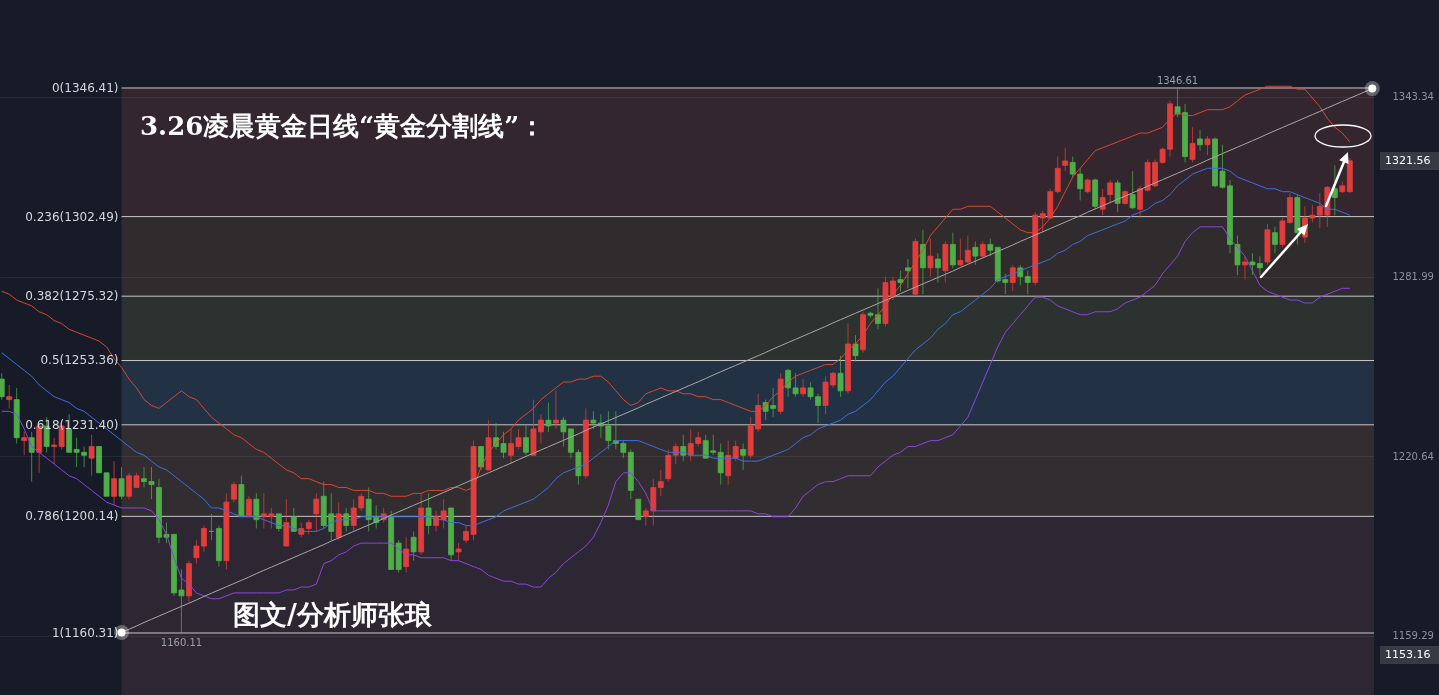  I want to click on ref-line-label: 0(1346.41), so click(85, 87).